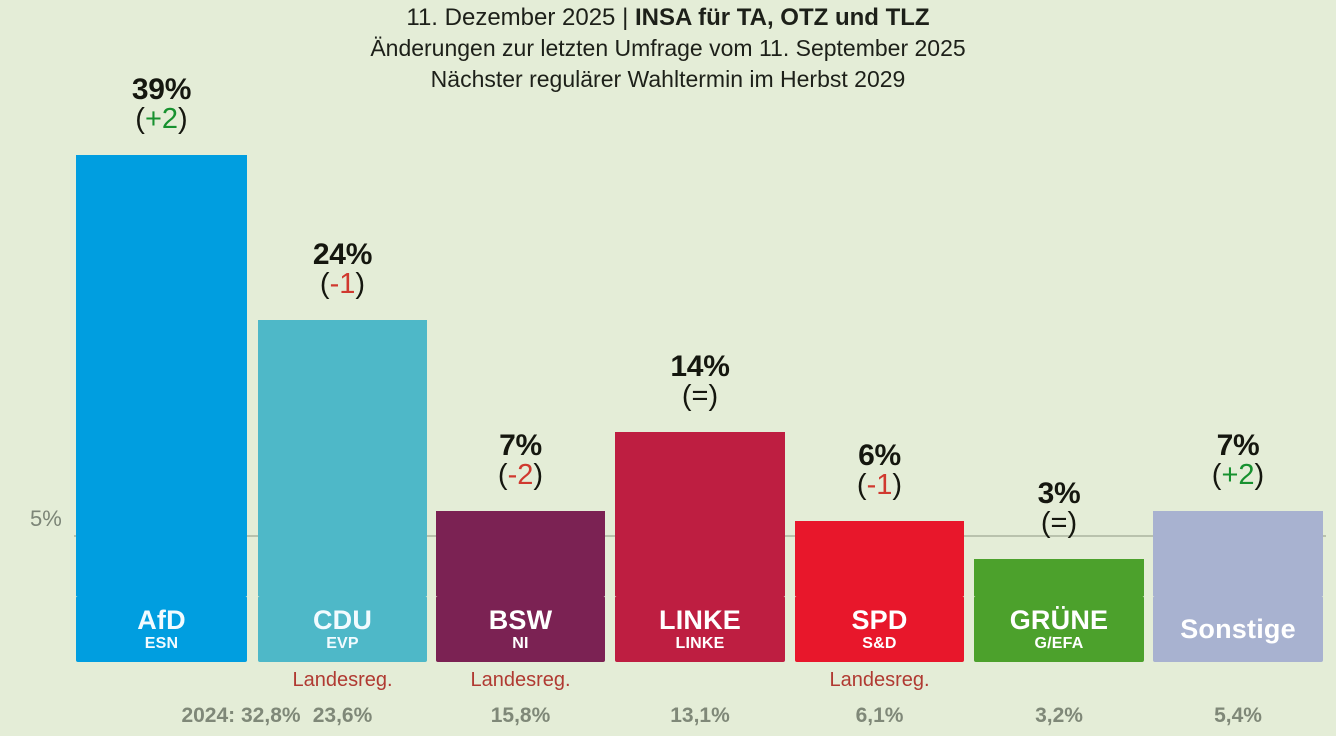  I want to click on party-name-box: SPD S&D, so click(879, 629).